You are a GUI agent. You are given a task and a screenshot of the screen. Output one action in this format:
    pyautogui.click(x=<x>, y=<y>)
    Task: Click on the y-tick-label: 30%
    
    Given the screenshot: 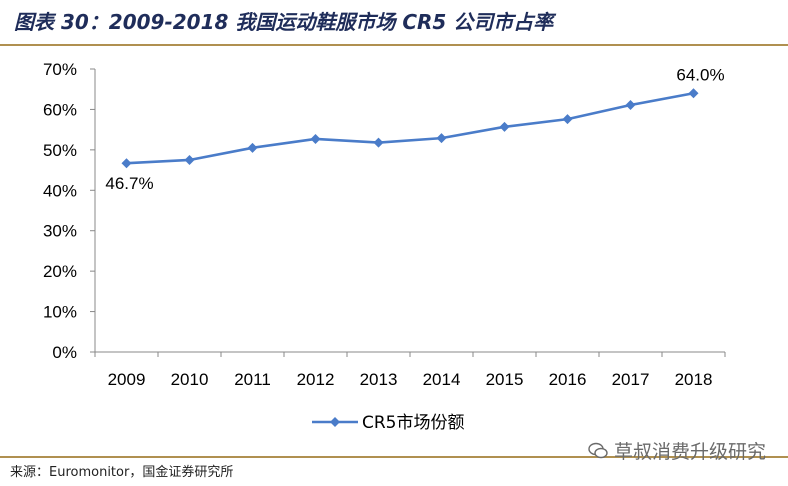 What is the action you would take?
    pyautogui.click(x=60, y=231)
    